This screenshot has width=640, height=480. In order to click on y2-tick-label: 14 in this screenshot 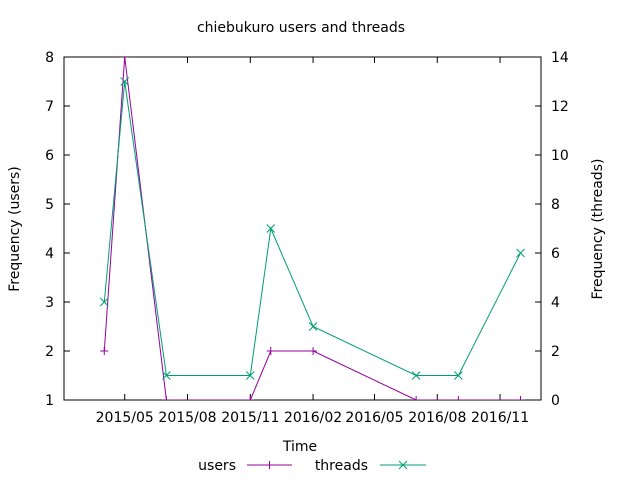, I will do `click(560, 58)`.